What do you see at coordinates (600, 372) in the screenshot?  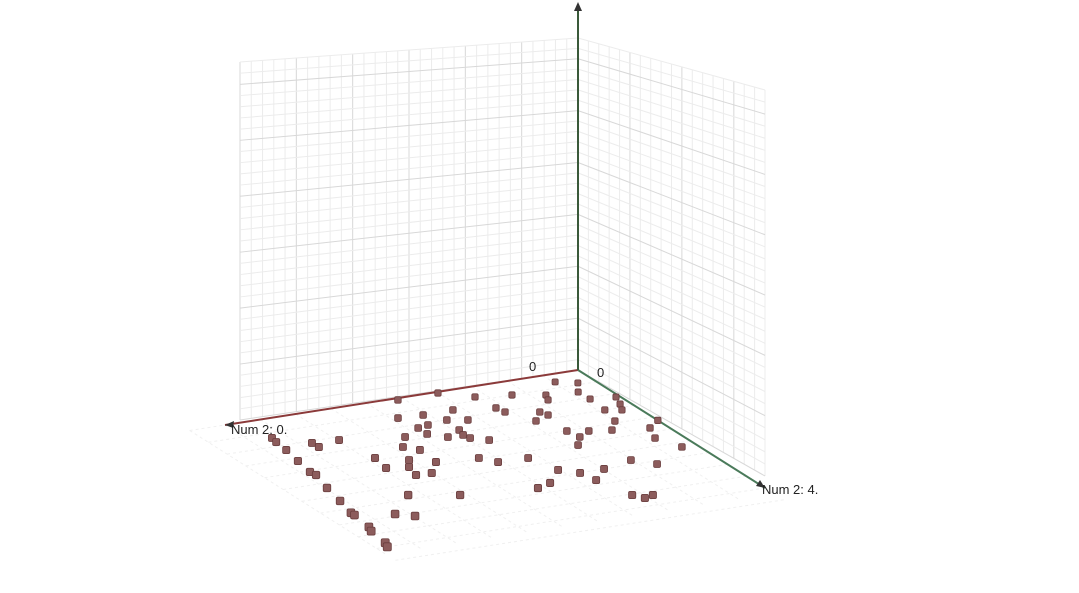 I see `y-axis-origin-tick: 0` at bounding box center [600, 372].